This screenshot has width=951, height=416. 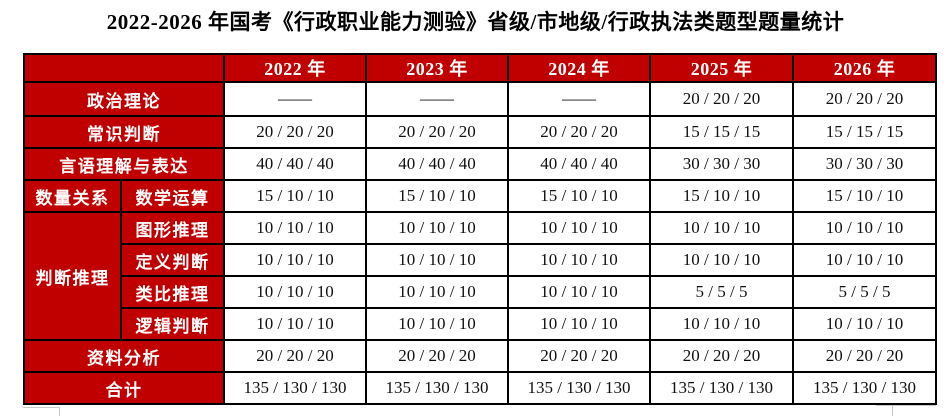 I want to click on cell-total-2022: 135 / 130 / 130, so click(x=295, y=388).